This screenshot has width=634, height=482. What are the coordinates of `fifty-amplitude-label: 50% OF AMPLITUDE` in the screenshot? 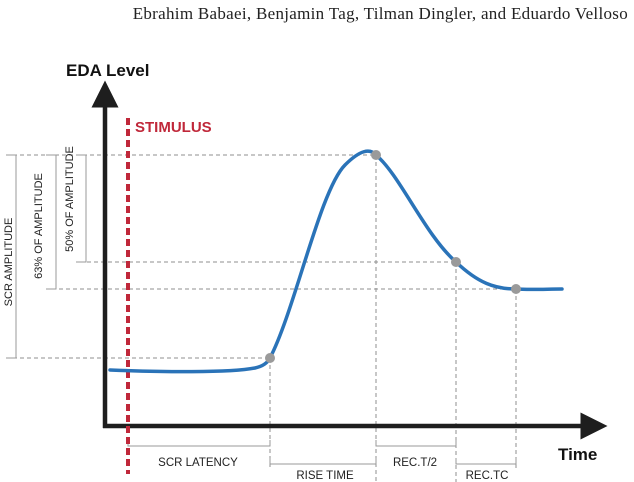 It's located at (70, 199).